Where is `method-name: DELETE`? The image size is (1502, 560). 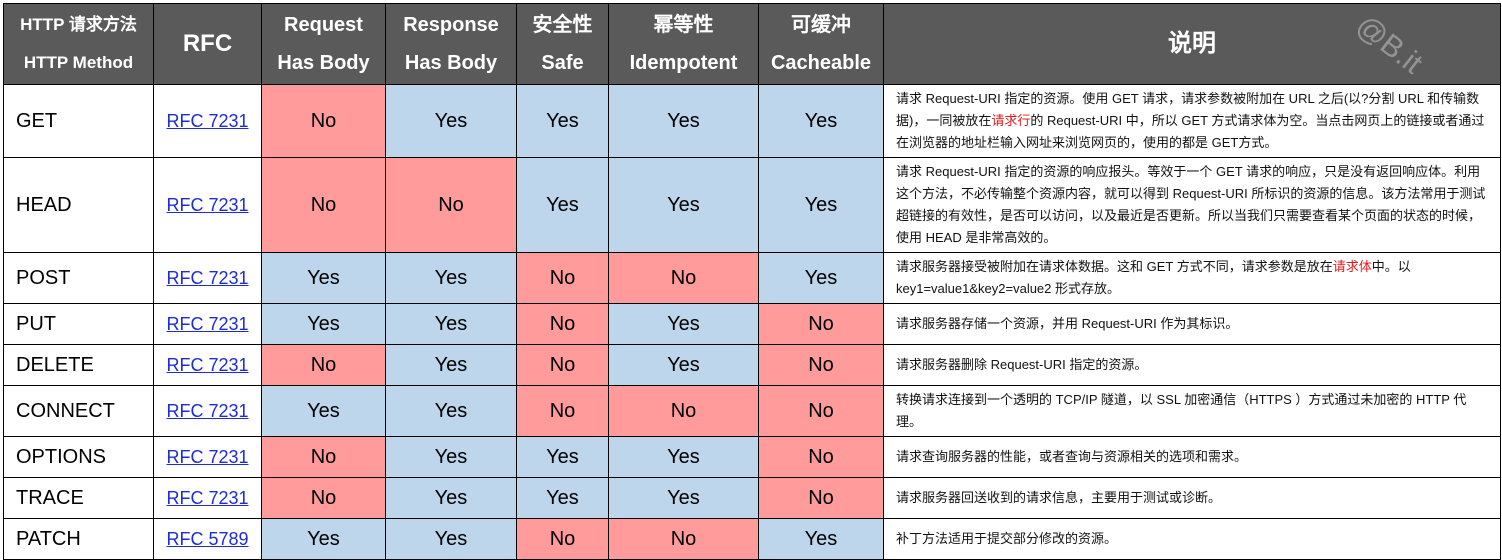
method-name: DELETE is located at coordinates (78, 365).